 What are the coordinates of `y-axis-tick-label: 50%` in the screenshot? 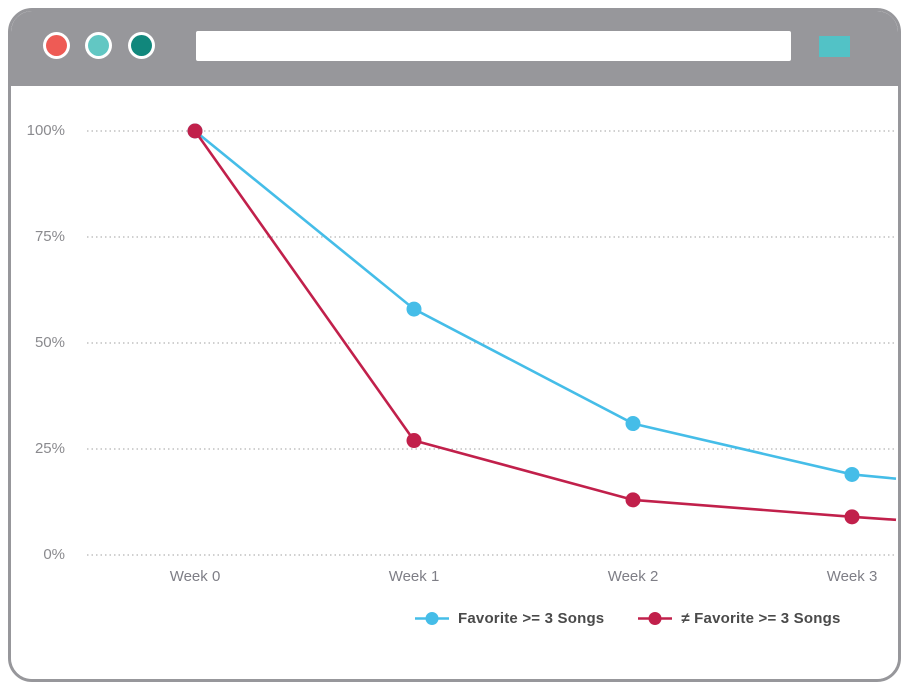 It's located at (49, 342).